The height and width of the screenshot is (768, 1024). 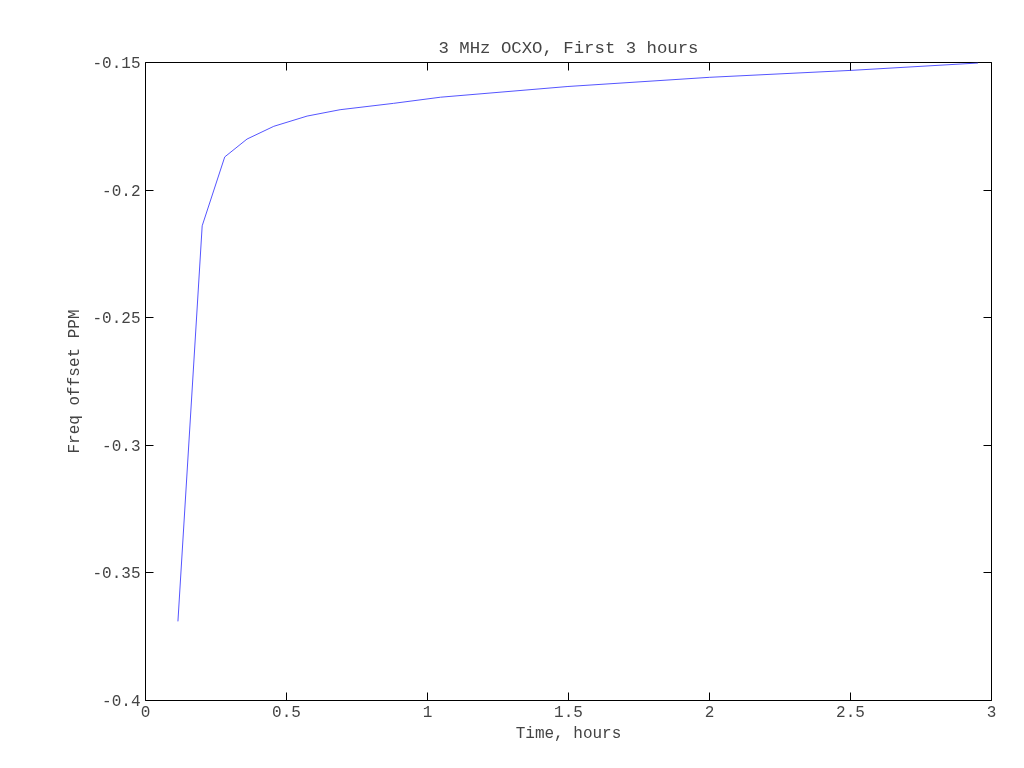 What do you see at coordinates (850, 712) in the screenshot?
I see `x-tick-label: 2.5` at bounding box center [850, 712].